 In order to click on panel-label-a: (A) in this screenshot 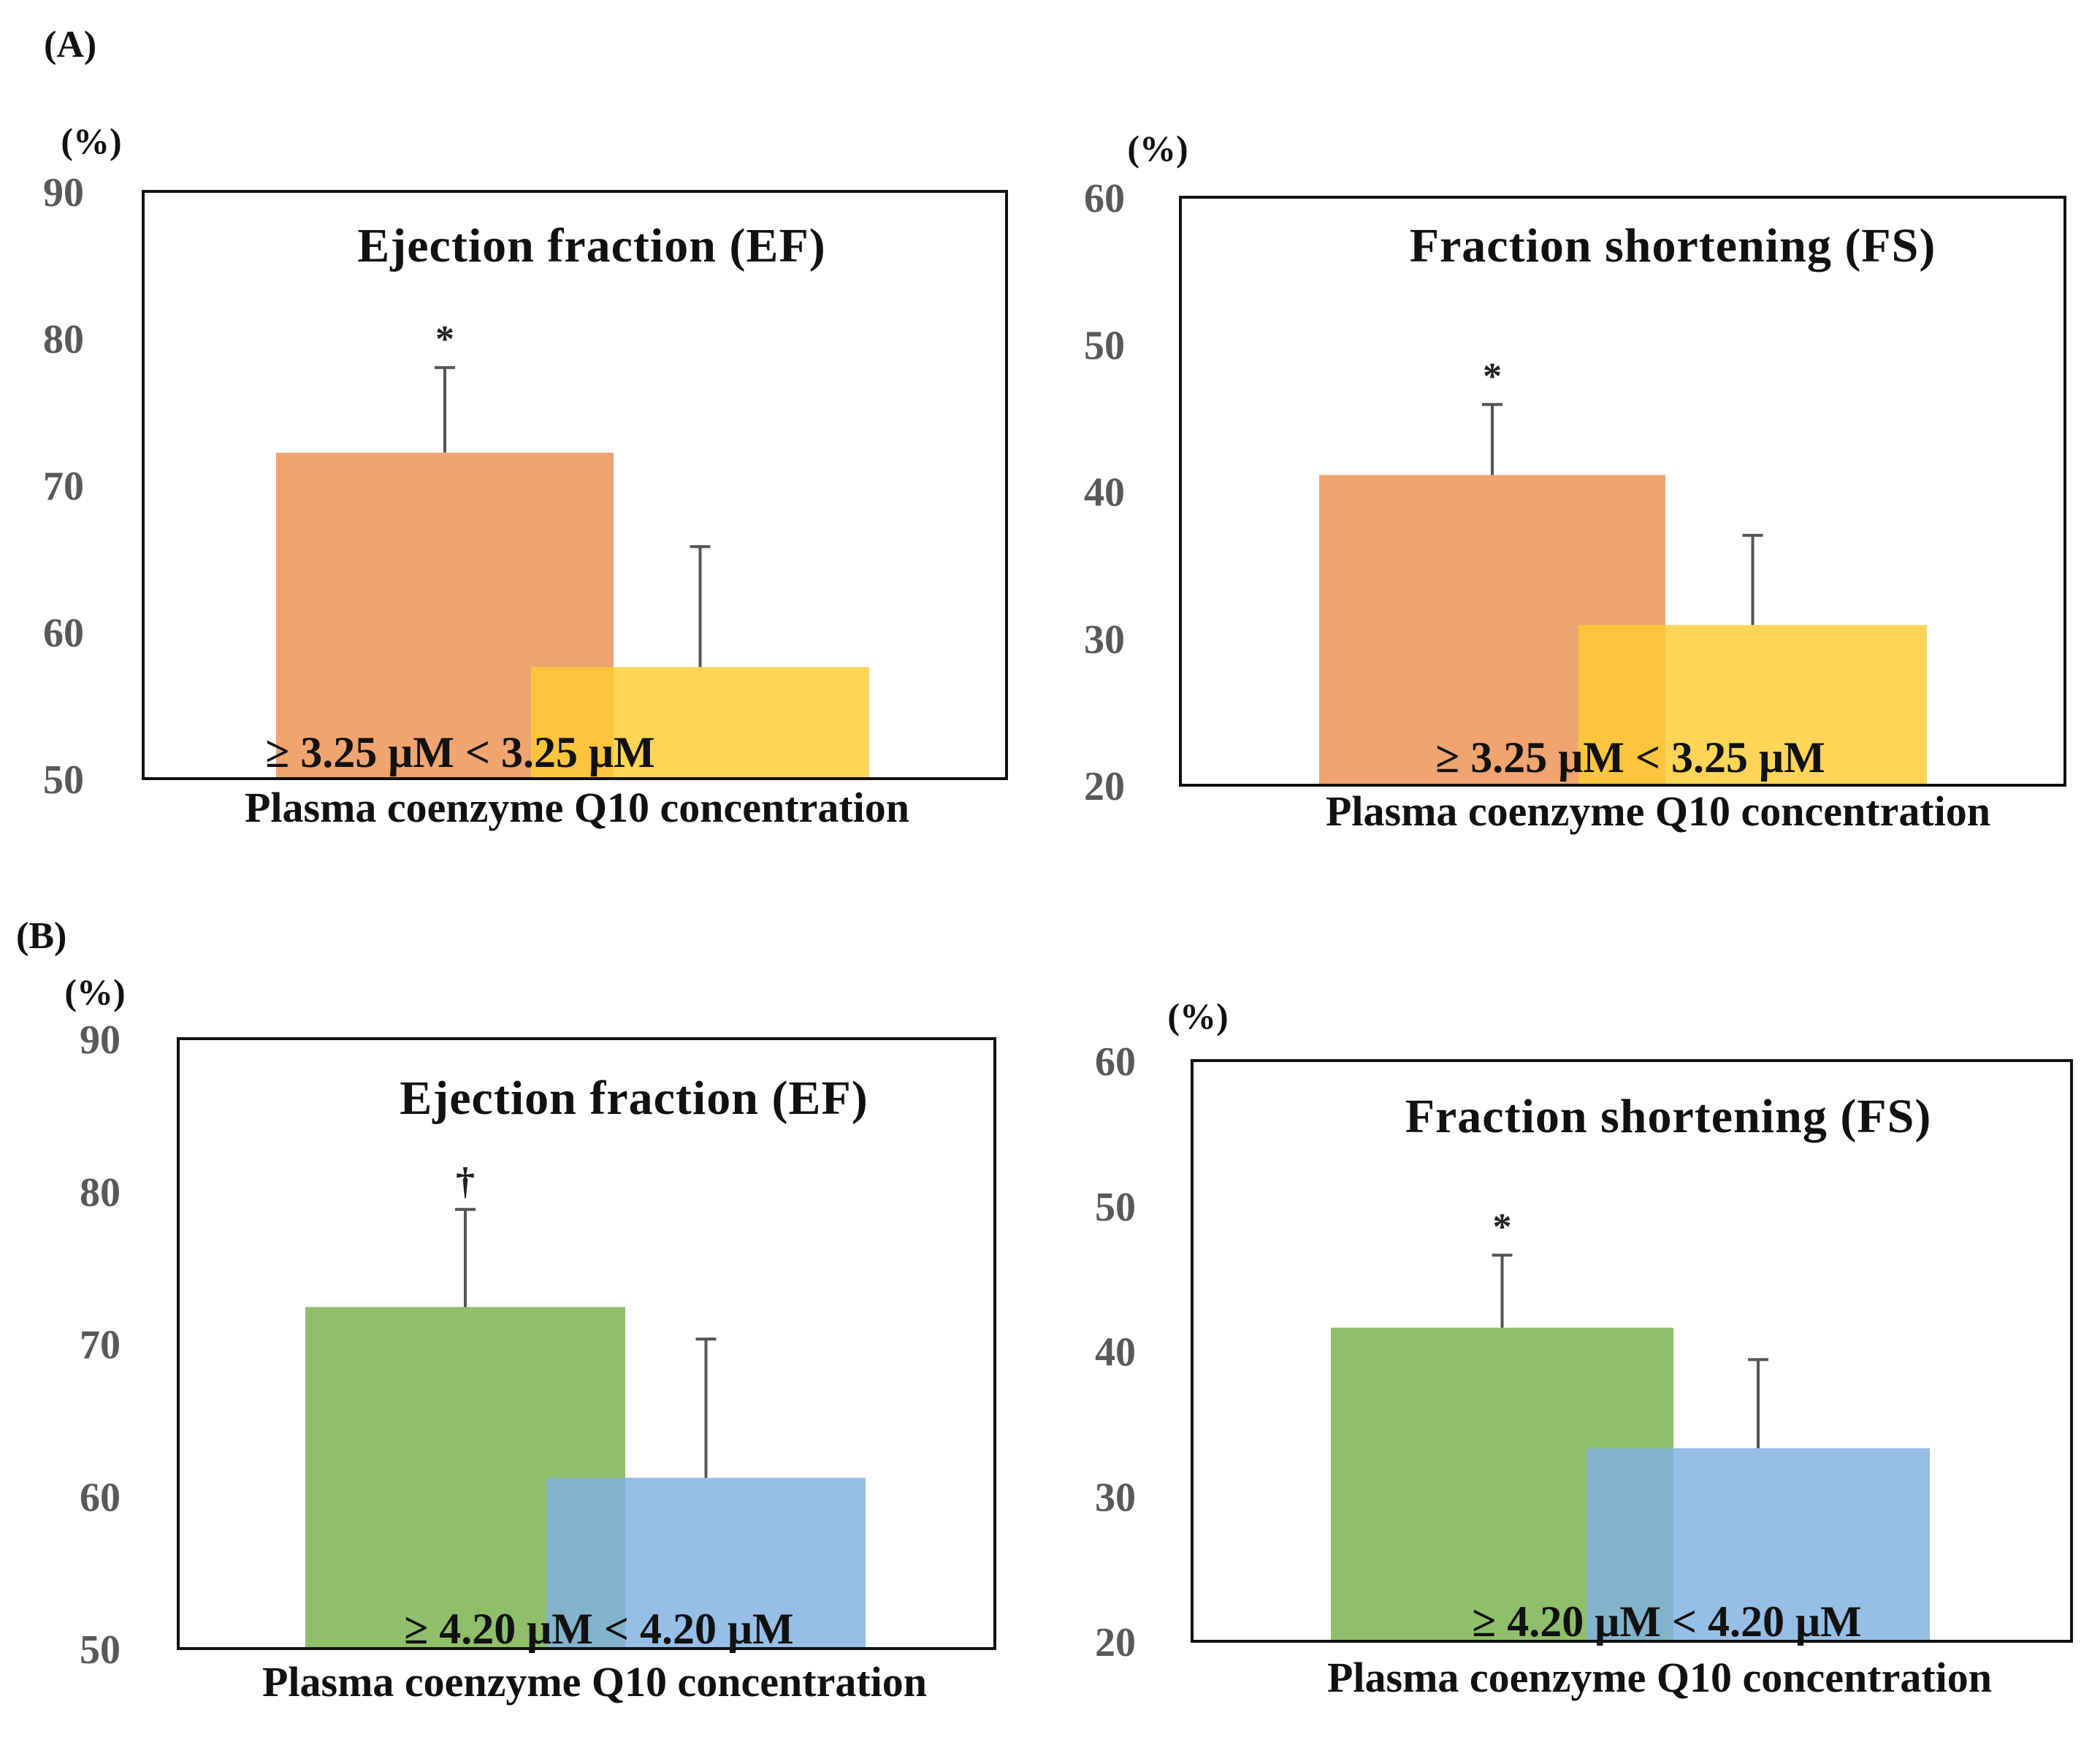, I will do `click(70, 45)`.